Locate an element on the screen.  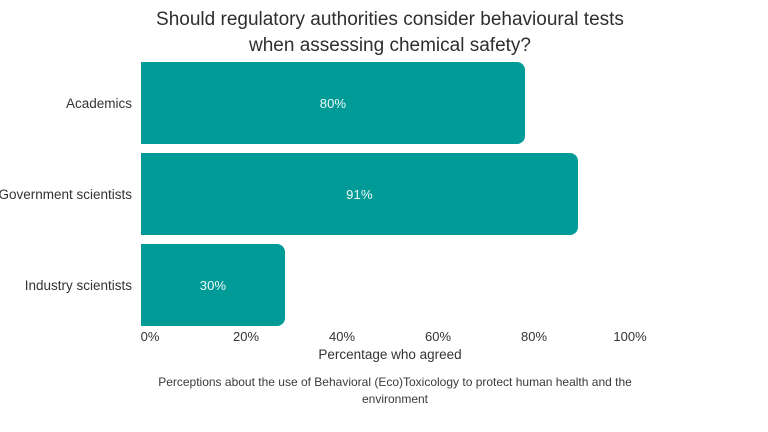
bar-value-label: 91% is located at coordinates (359, 194).